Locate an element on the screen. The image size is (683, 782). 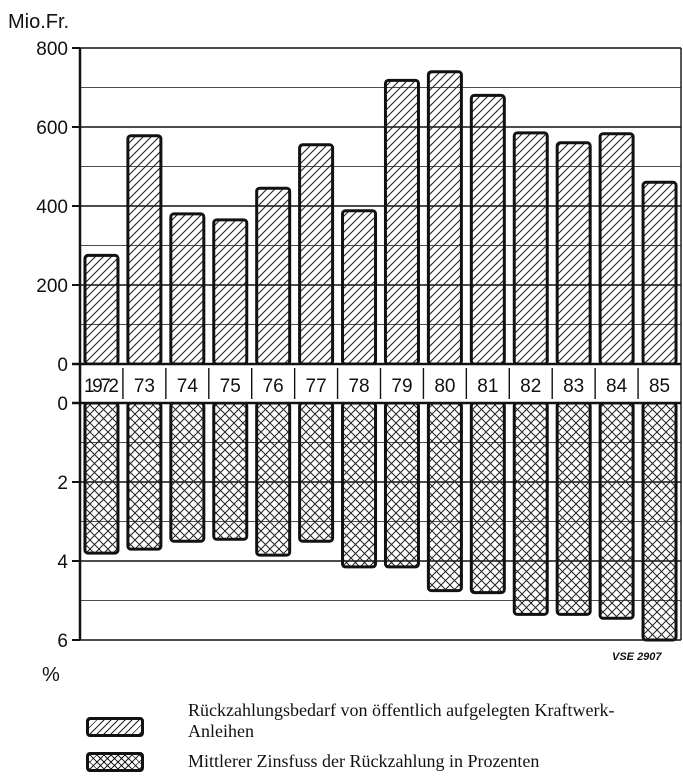
legend-swatch-diagonal is located at coordinates (115, 727).